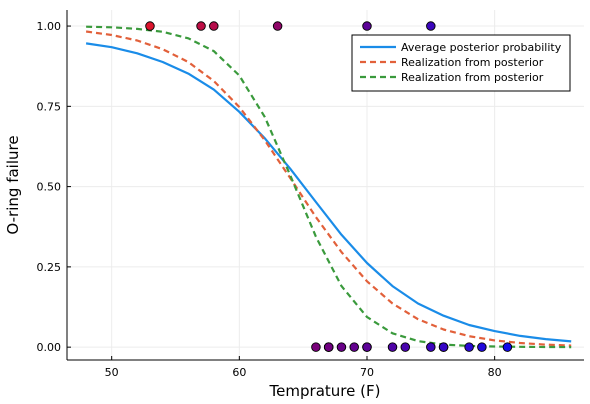  I want to click on y-tick-label-2: 0.50, so click(49, 187).